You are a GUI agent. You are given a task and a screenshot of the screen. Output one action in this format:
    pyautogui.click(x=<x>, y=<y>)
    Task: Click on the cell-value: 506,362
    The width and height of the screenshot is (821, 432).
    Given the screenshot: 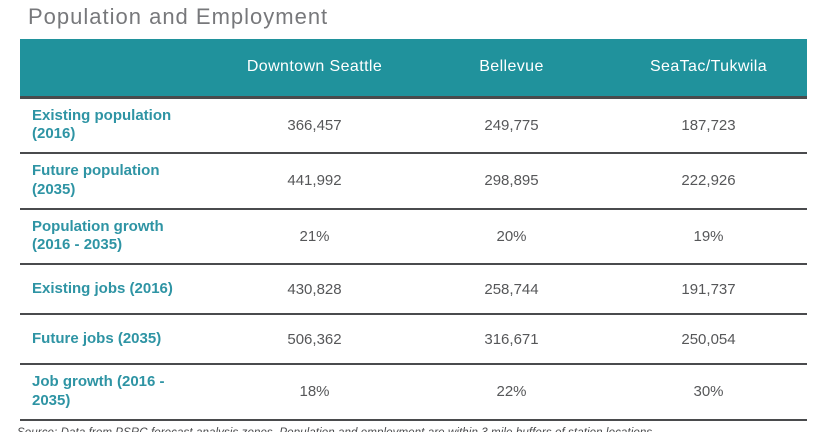 What is the action you would take?
    pyautogui.click(x=314, y=338)
    